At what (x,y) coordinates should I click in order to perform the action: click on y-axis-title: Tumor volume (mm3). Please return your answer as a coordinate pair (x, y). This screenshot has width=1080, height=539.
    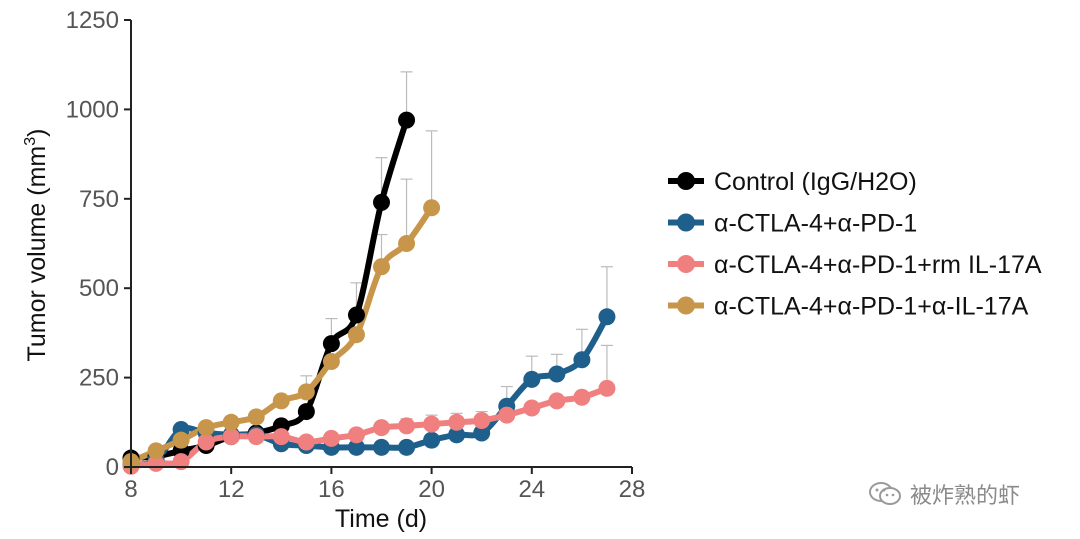
    Looking at the image, I should click on (36, 245).